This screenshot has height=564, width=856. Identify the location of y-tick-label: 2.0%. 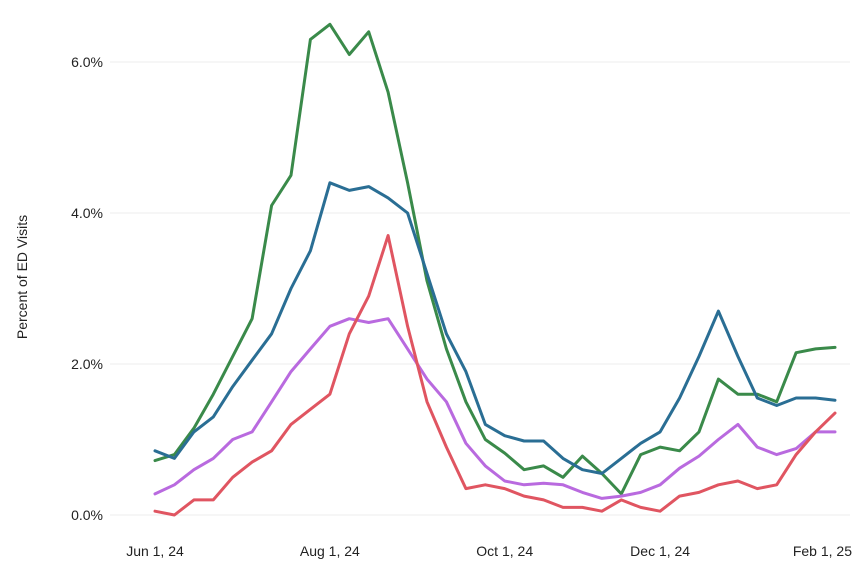
(87, 364).